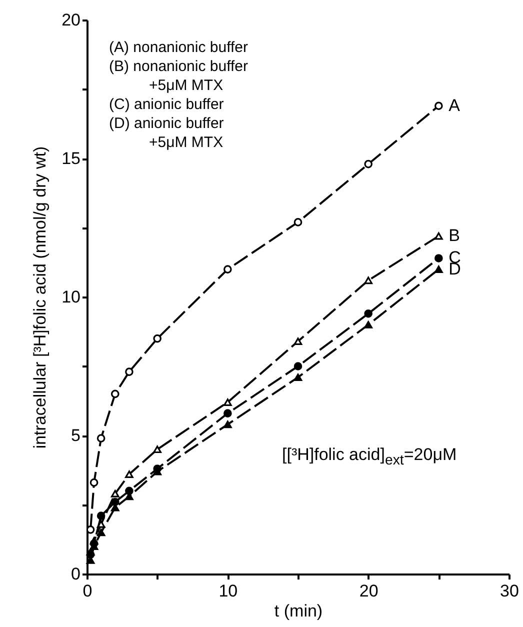  I want to click on x-axis-title: t (min), so click(298, 611).